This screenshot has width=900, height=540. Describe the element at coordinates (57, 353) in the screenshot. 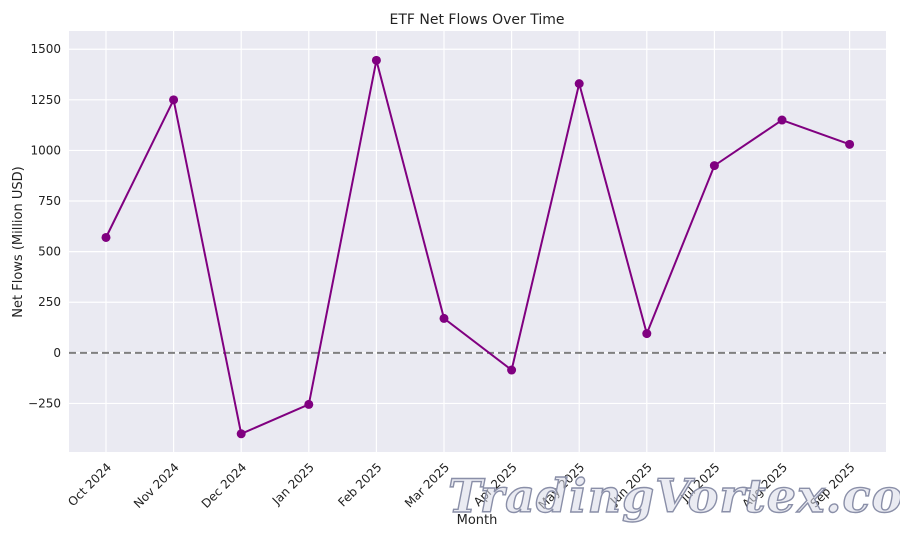

I see `y-tick-label: 0` at that location.